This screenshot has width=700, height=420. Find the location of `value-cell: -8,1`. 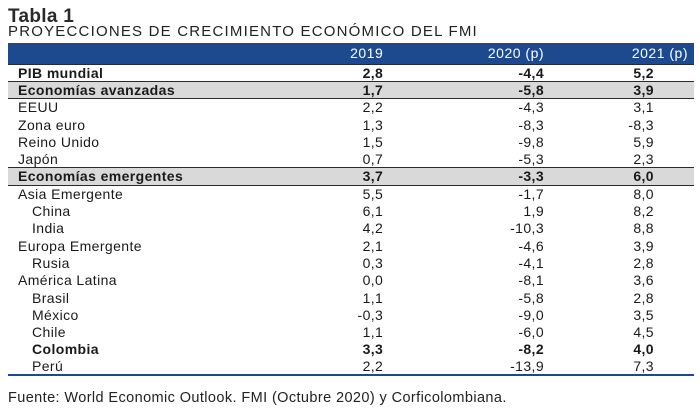

value-cell: -8,1 is located at coordinates (531, 280).